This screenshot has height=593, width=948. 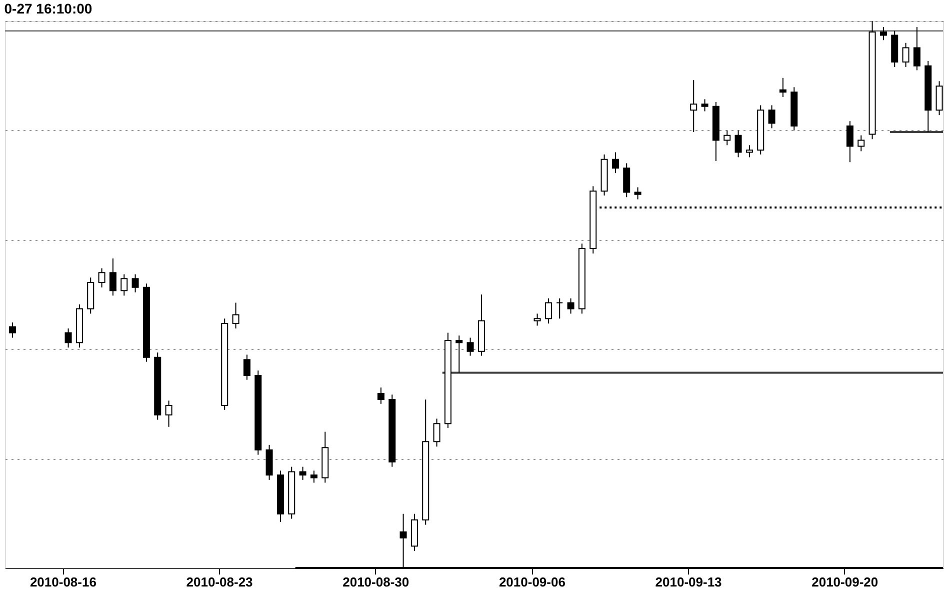 I want to click on x-tick-label: 2010-09-13, so click(x=688, y=582).